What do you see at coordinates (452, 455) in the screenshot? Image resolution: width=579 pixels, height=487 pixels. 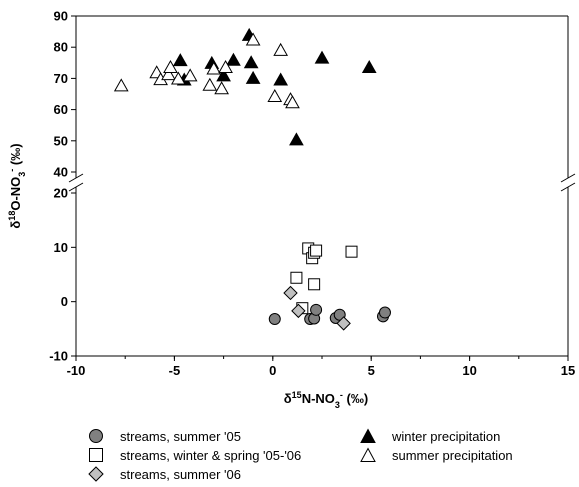 I see `legend-label: summer precipitation` at bounding box center [452, 455].